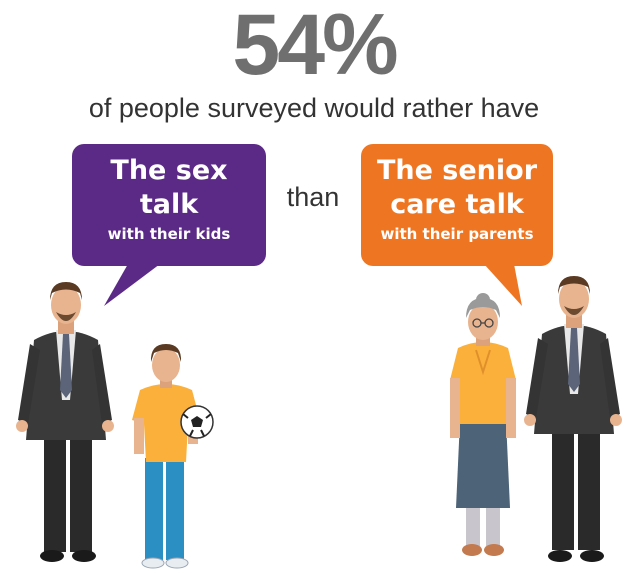 The image size is (628, 573). Describe the element at coordinates (169, 234) in the screenshot. I see `left-bubble-detail: with their kids` at that location.